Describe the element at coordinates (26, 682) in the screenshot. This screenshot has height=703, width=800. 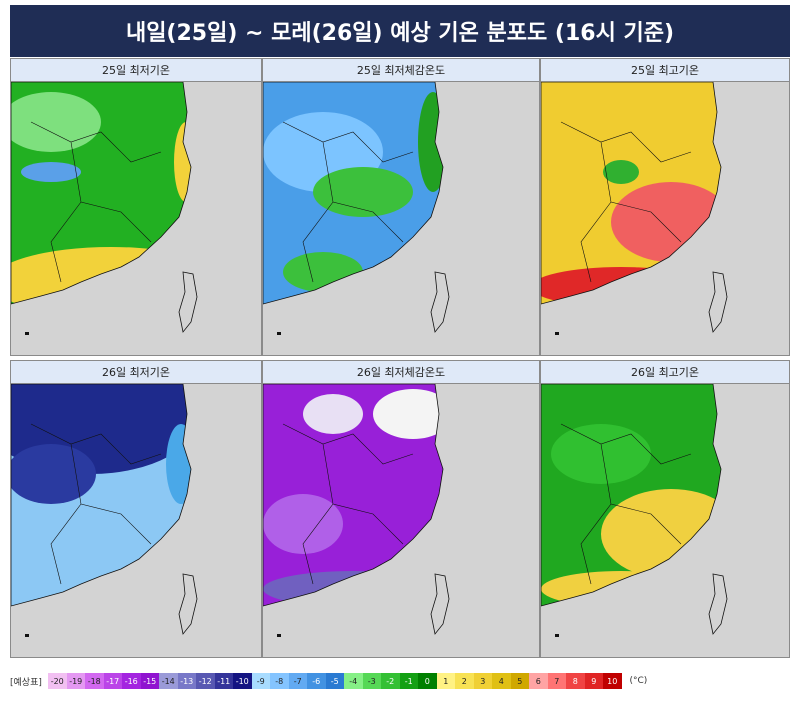
I see `legend-label: [예상표]` at that location.